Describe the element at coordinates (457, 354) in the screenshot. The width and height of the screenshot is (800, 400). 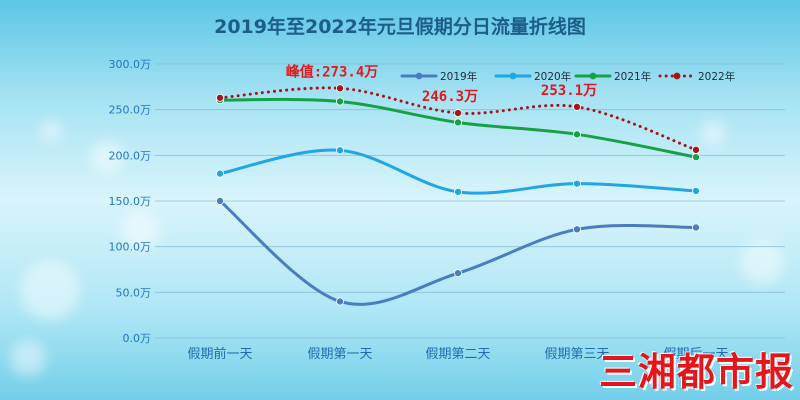
I see `x-tick-label: 假期第二天` at that location.